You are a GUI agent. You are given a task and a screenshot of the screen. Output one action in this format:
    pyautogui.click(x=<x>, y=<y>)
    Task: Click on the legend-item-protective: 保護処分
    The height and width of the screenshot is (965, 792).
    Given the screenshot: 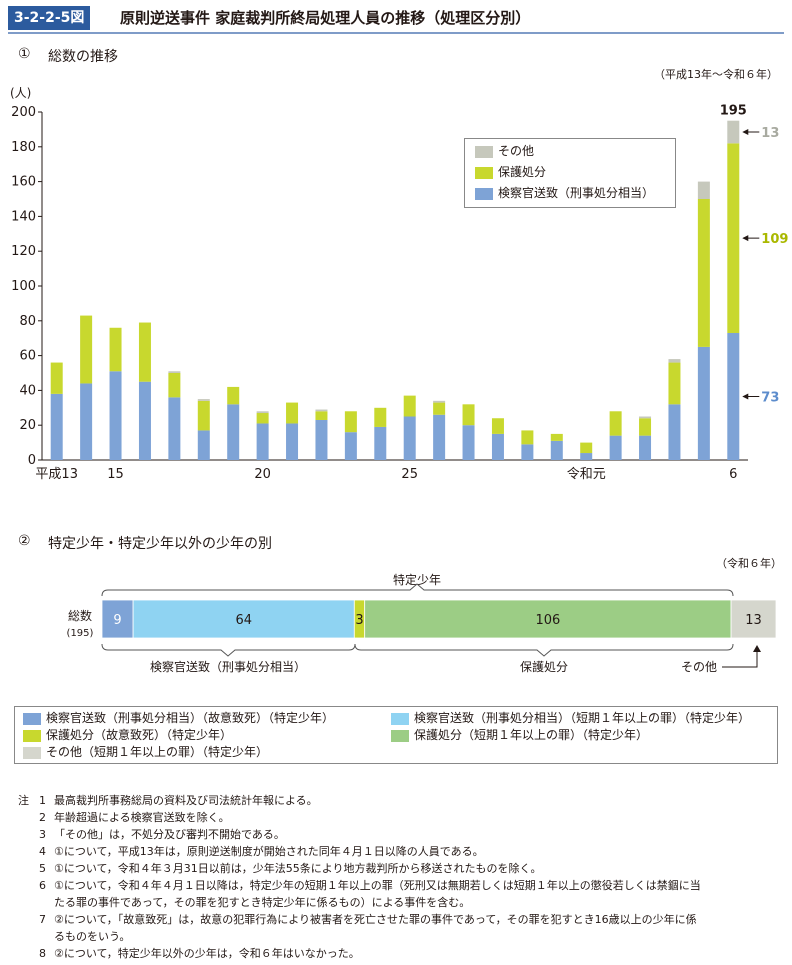 What is the action you would take?
    pyautogui.click(x=510, y=172)
    